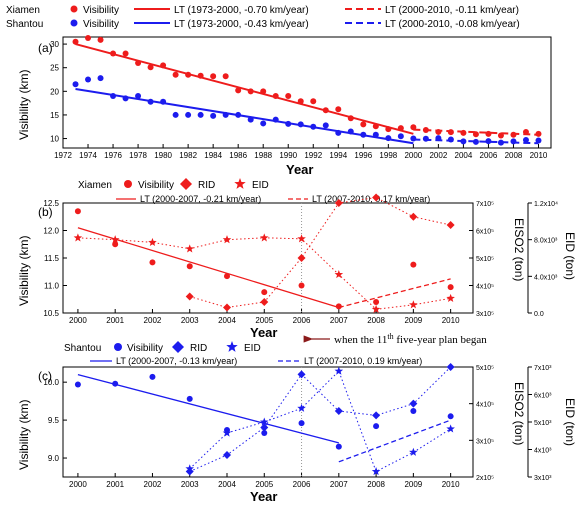  Describe the element at coordinates (395, 339) in the screenshot. I see `plan-annotation: when the 11th five-year plan began` at that location.